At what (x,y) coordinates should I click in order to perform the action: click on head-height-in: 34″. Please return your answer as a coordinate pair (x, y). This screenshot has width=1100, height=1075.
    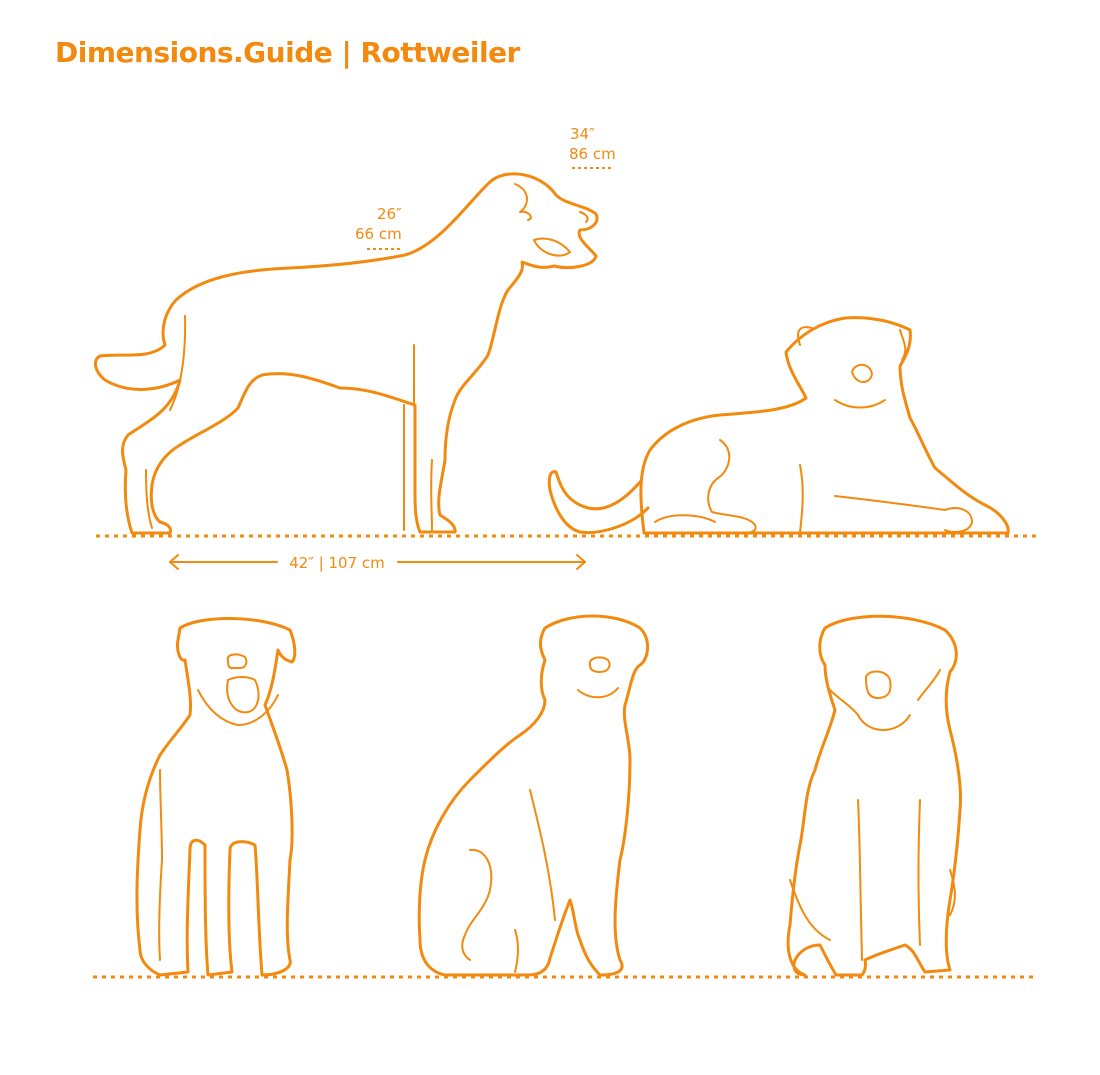
    Looking at the image, I should click on (582, 134).